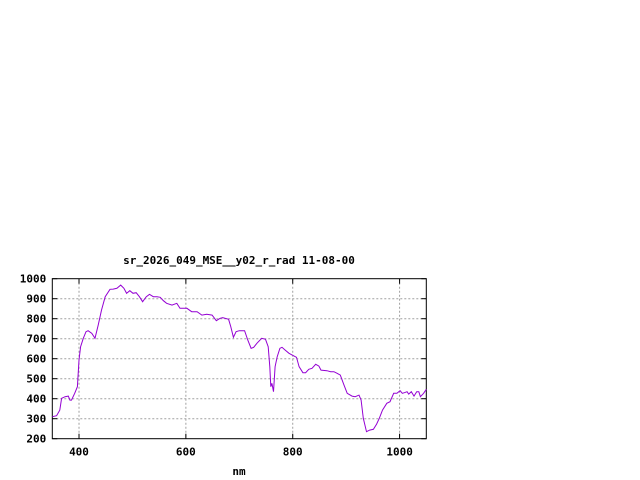 This screenshot has width=640, height=480. What do you see at coordinates (399, 452) in the screenshot?
I see `x-tick-label: 1000` at bounding box center [399, 452].